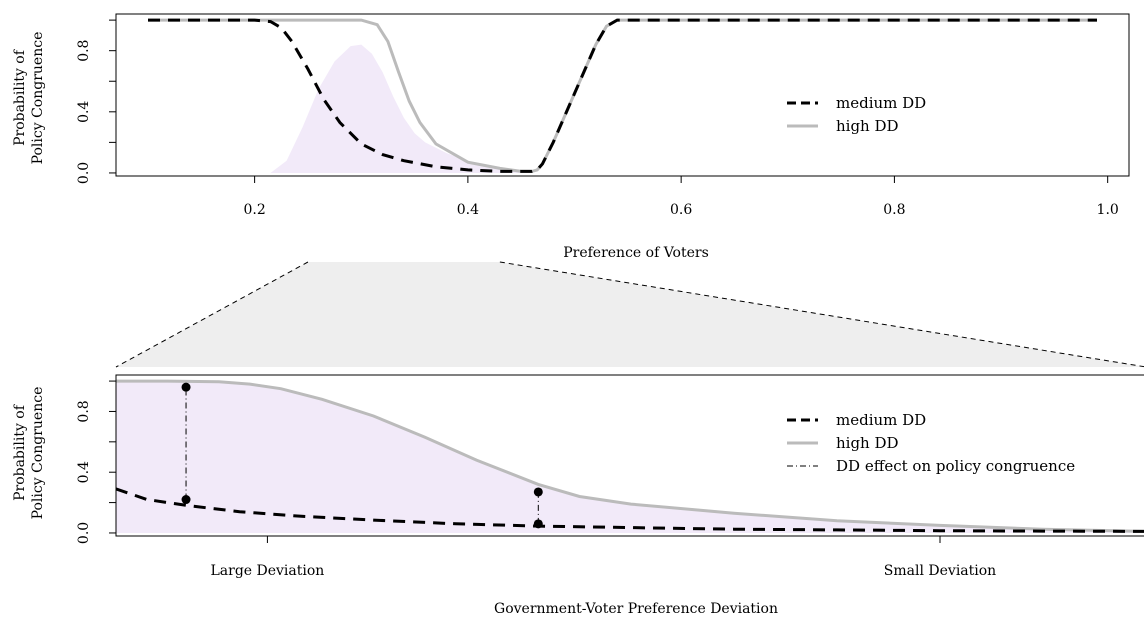 Image resolution: width=1144 pixels, height=619 pixels. I want to click on top-legend-medium-label: medium DD, so click(881, 103).